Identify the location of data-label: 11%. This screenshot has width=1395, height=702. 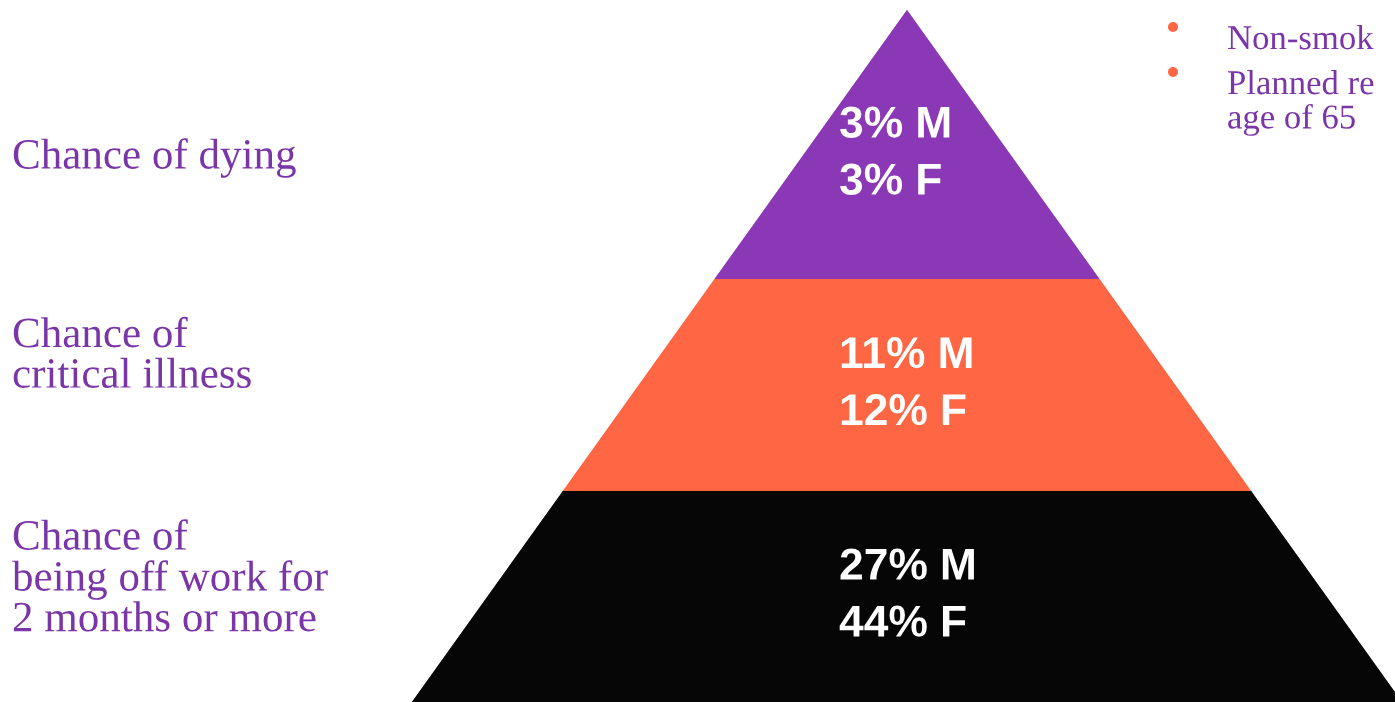
(883, 353).